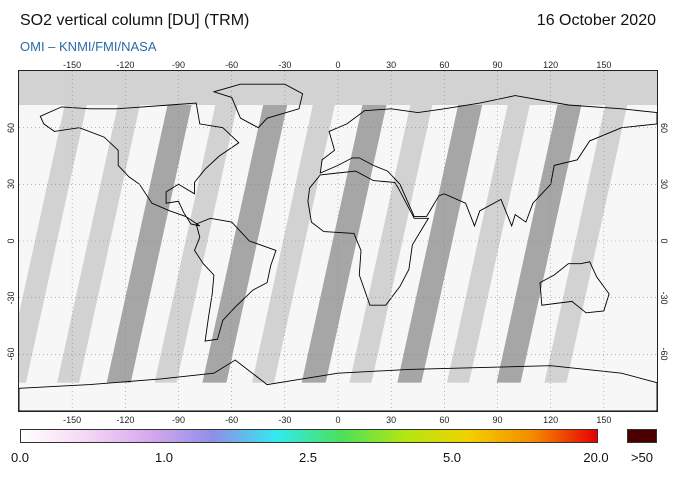 This screenshot has width=676, height=480. What do you see at coordinates (232, 65) in the screenshot?
I see `lon-tick-top: -60` at bounding box center [232, 65].